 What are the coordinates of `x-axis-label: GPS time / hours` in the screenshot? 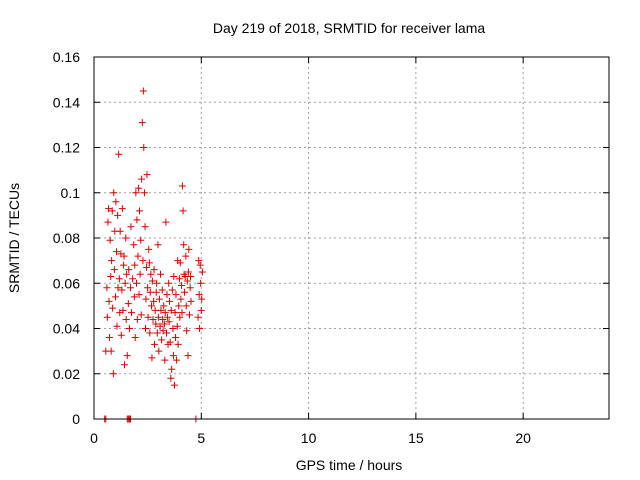 It's located at (349, 465).